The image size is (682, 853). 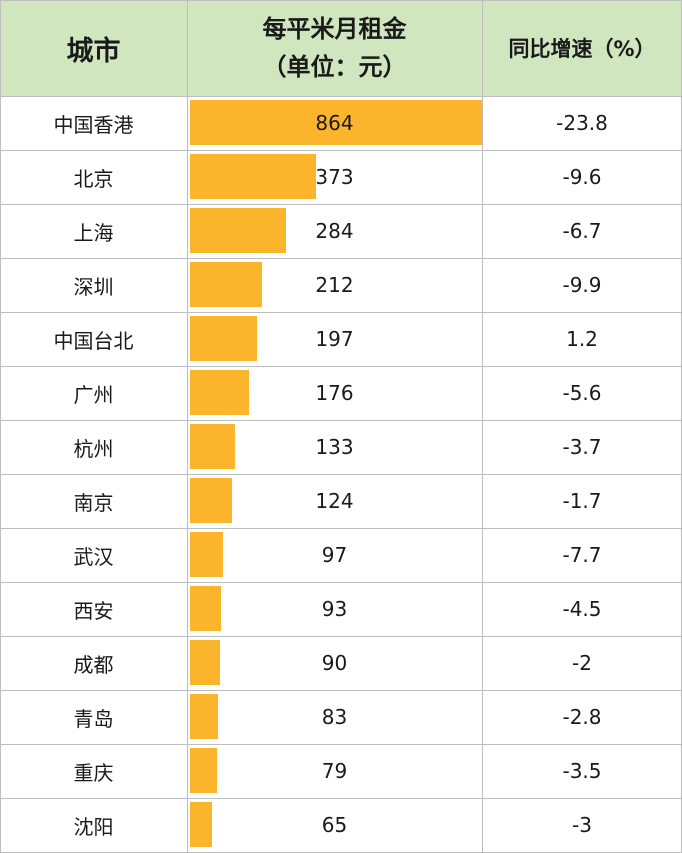 What do you see at coordinates (582, 717) in the screenshot?
I see `growth-cell: -2.8` at bounding box center [582, 717].